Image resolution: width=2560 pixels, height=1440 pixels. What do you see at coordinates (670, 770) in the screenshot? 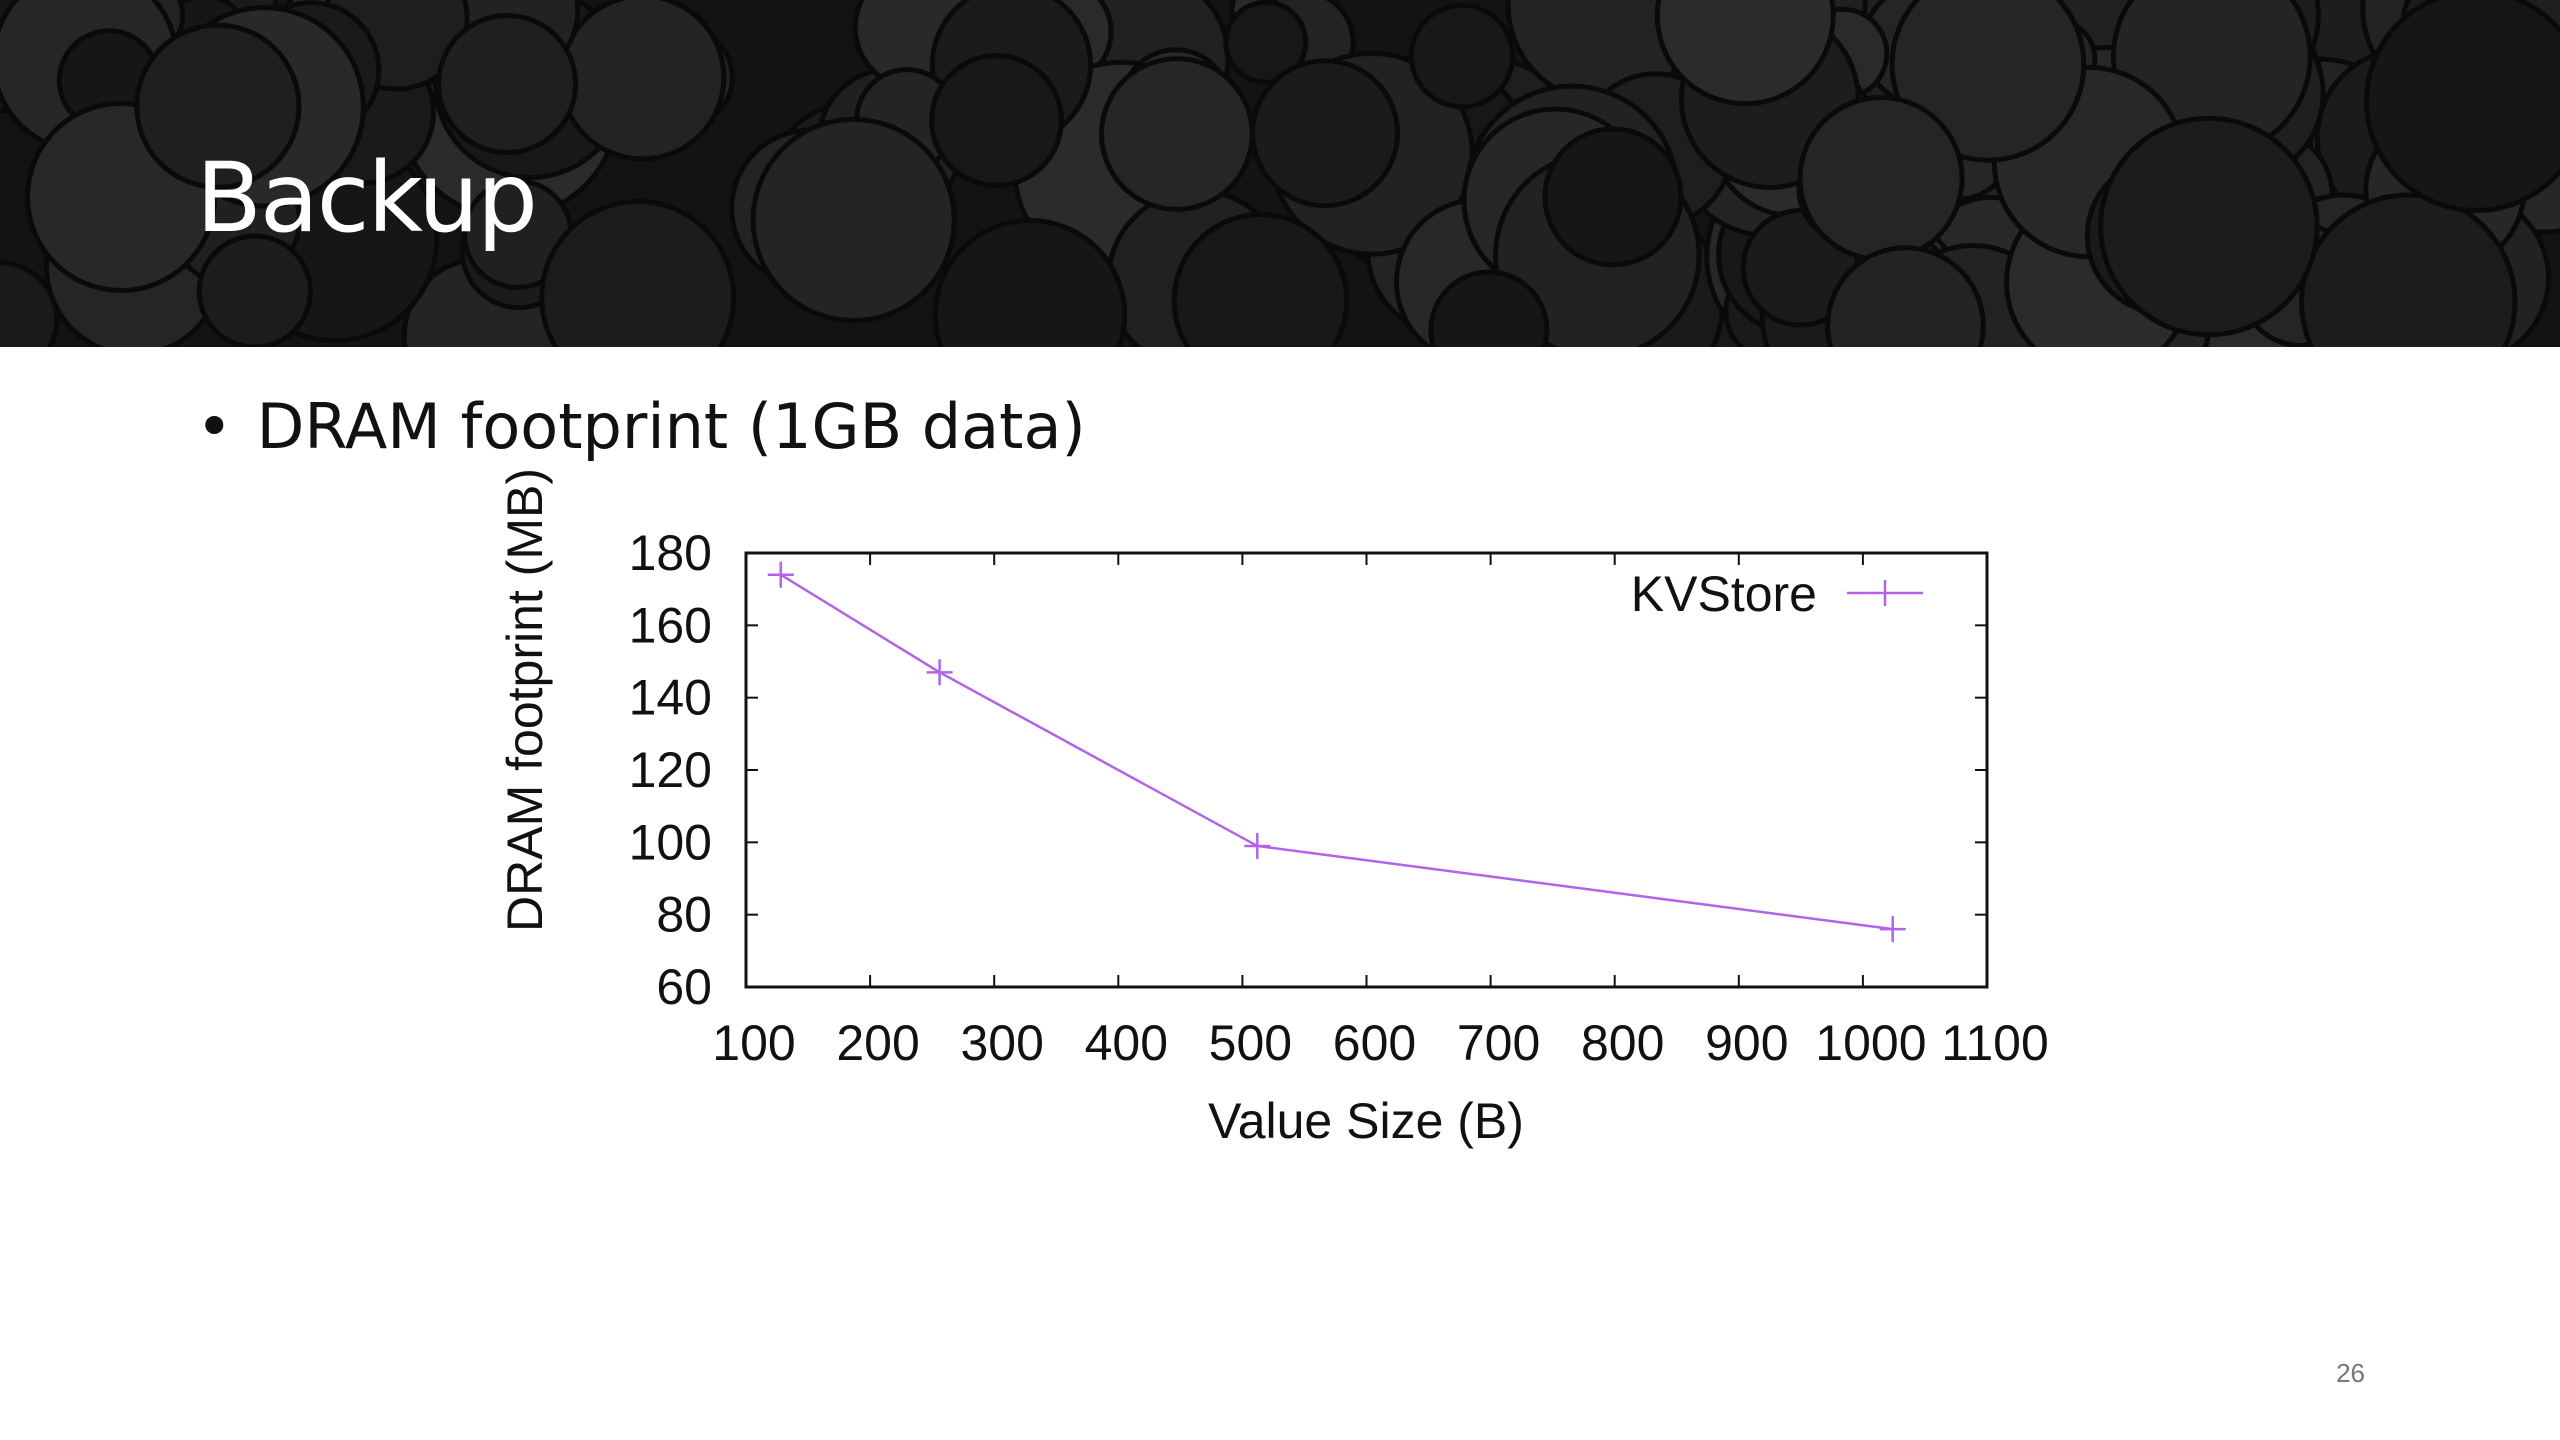
I see `y-tick-label: 120` at bounding box center [670, 770].